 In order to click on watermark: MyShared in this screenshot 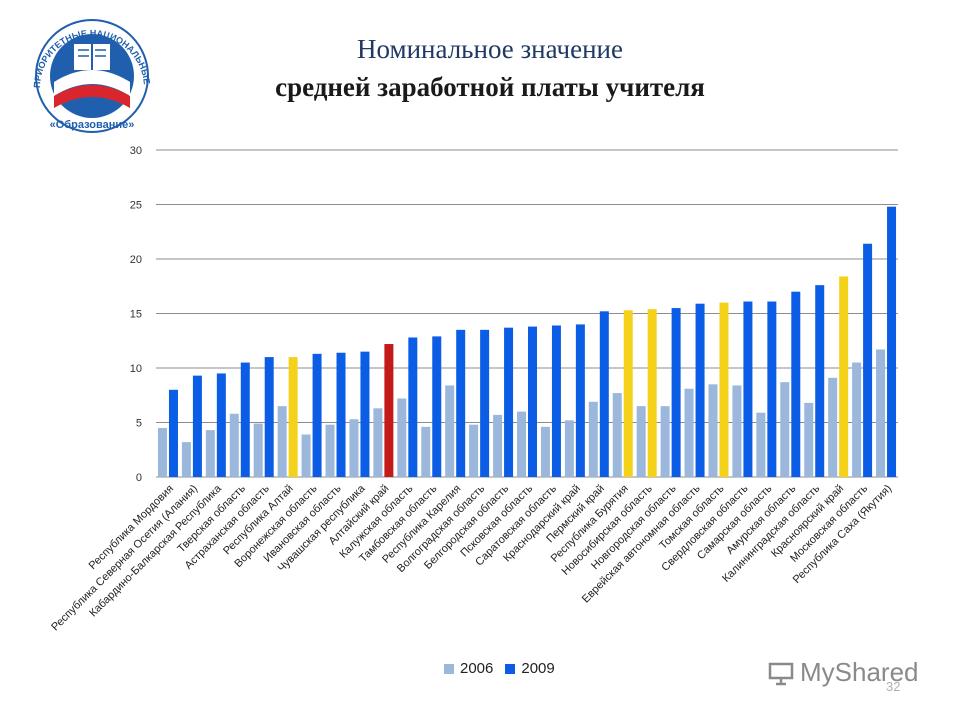, I will do `click(843, 672)`.